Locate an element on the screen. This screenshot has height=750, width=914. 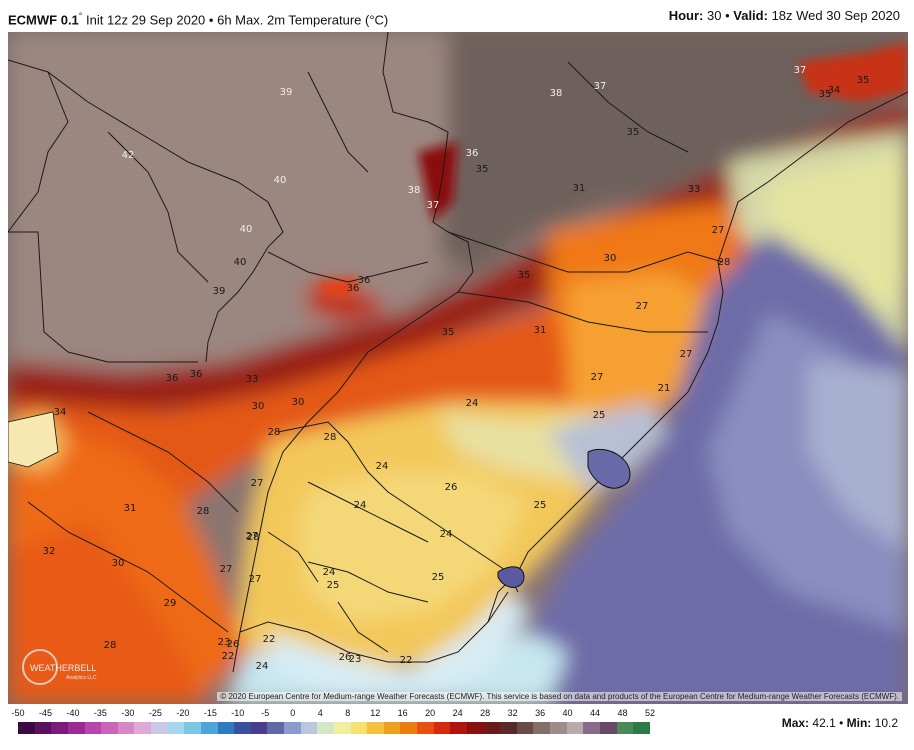
temp-label: 39 is located at coordinates (286, 92).